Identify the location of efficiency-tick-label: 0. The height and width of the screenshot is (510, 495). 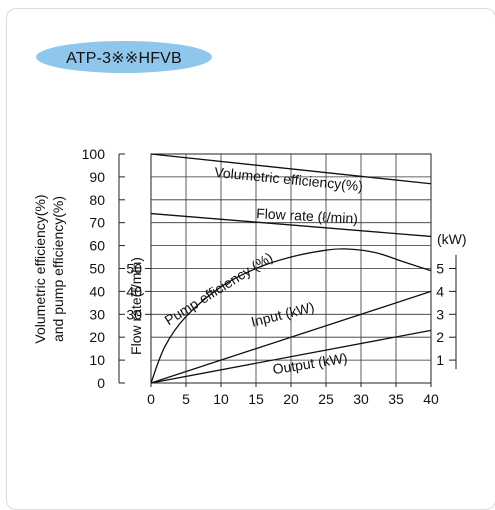
(101, 383).